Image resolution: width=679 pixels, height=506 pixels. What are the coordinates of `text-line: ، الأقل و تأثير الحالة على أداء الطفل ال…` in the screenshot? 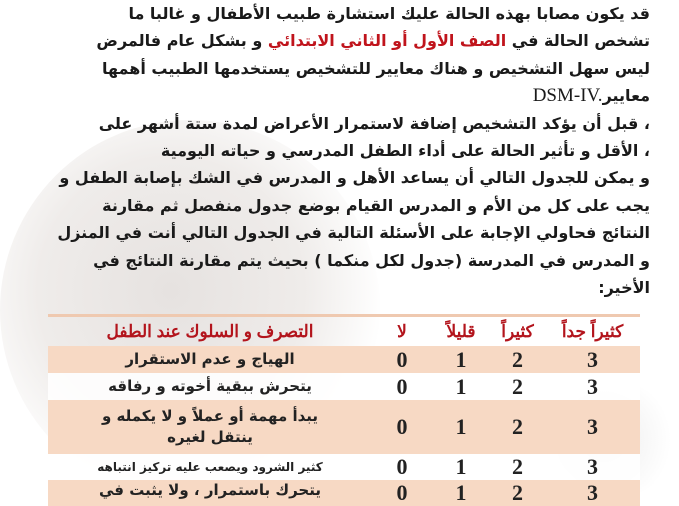 It's located at (405, 150).